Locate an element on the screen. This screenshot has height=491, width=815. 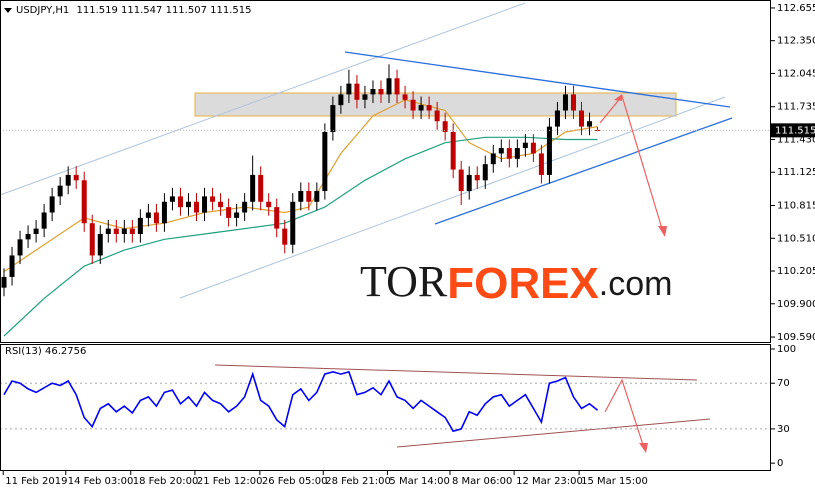
rsi-forecast-arrow is located at coordinates (624, 413).